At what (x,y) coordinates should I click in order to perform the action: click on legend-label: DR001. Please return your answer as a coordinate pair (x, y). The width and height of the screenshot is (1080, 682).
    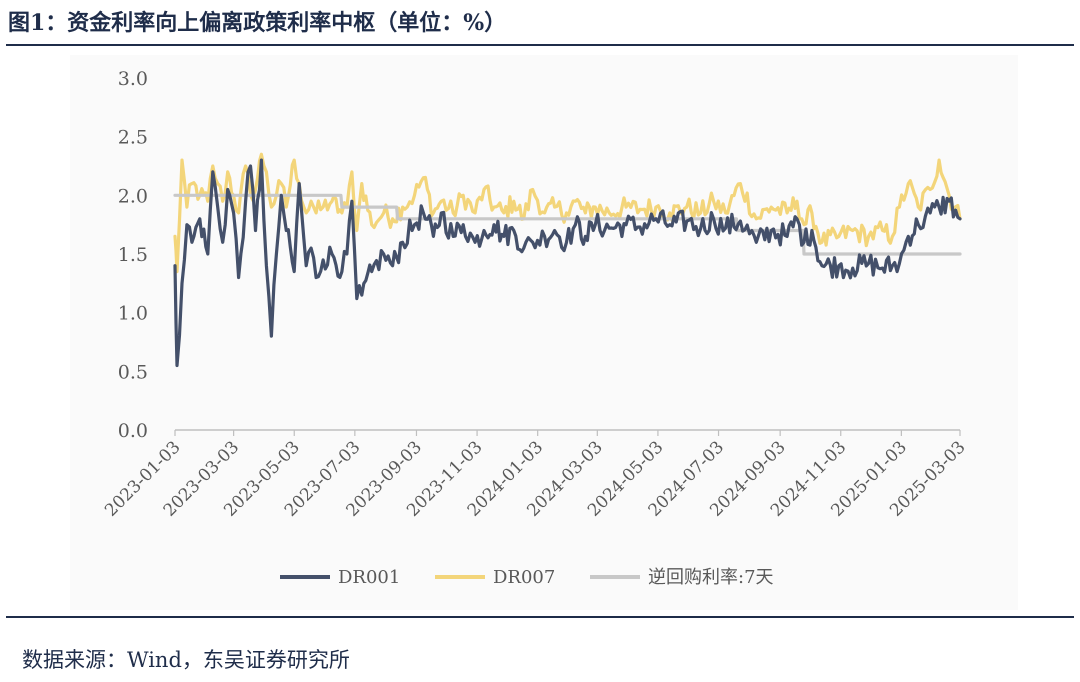
    Looking at the image, I should click on (369, 577).